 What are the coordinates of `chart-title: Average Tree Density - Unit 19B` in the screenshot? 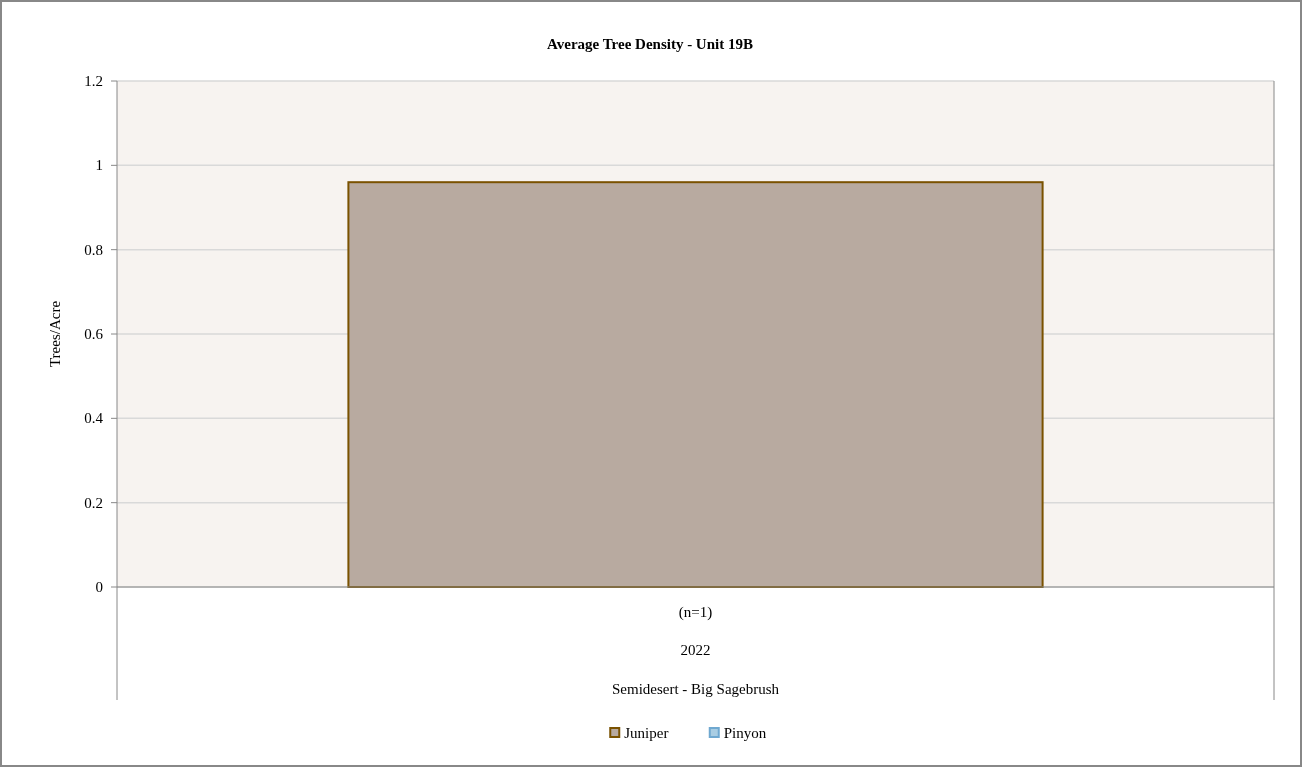 It's located at (650, 44).